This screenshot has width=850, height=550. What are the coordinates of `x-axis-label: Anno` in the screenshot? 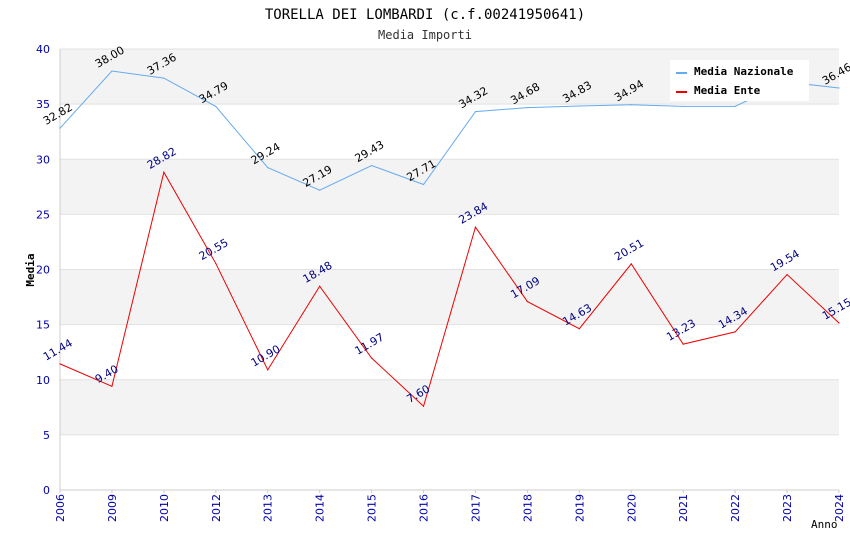 It's located at (824, 524).